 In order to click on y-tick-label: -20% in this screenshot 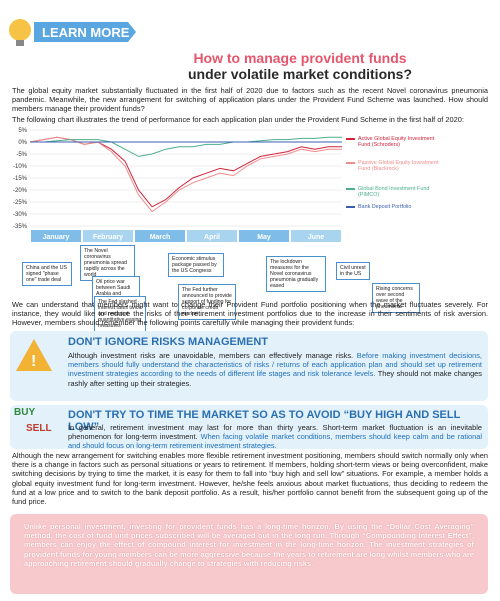, I will do `click(20, 191)`.